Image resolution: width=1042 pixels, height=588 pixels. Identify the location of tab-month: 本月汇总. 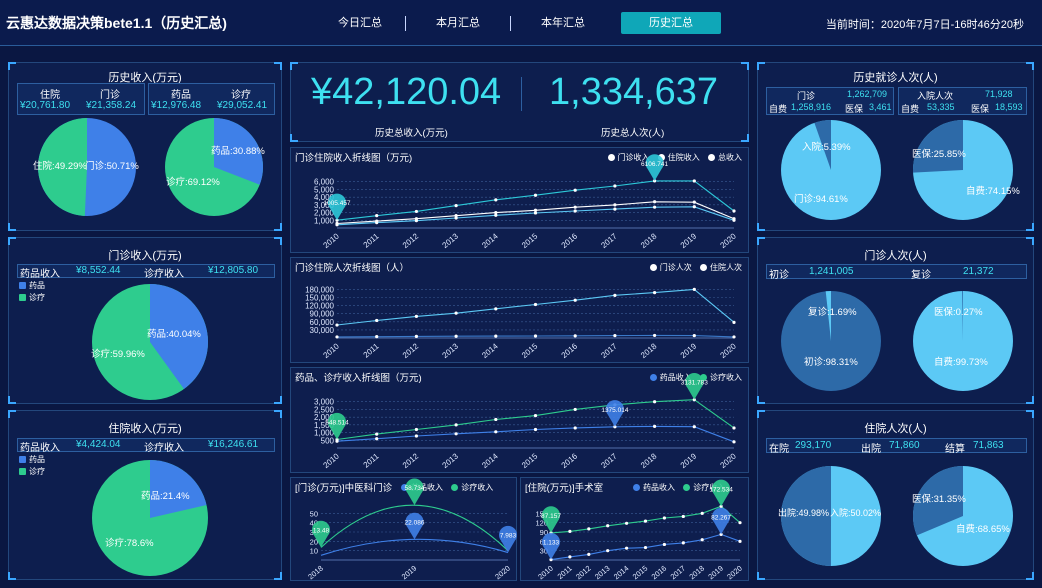
(458, 23).